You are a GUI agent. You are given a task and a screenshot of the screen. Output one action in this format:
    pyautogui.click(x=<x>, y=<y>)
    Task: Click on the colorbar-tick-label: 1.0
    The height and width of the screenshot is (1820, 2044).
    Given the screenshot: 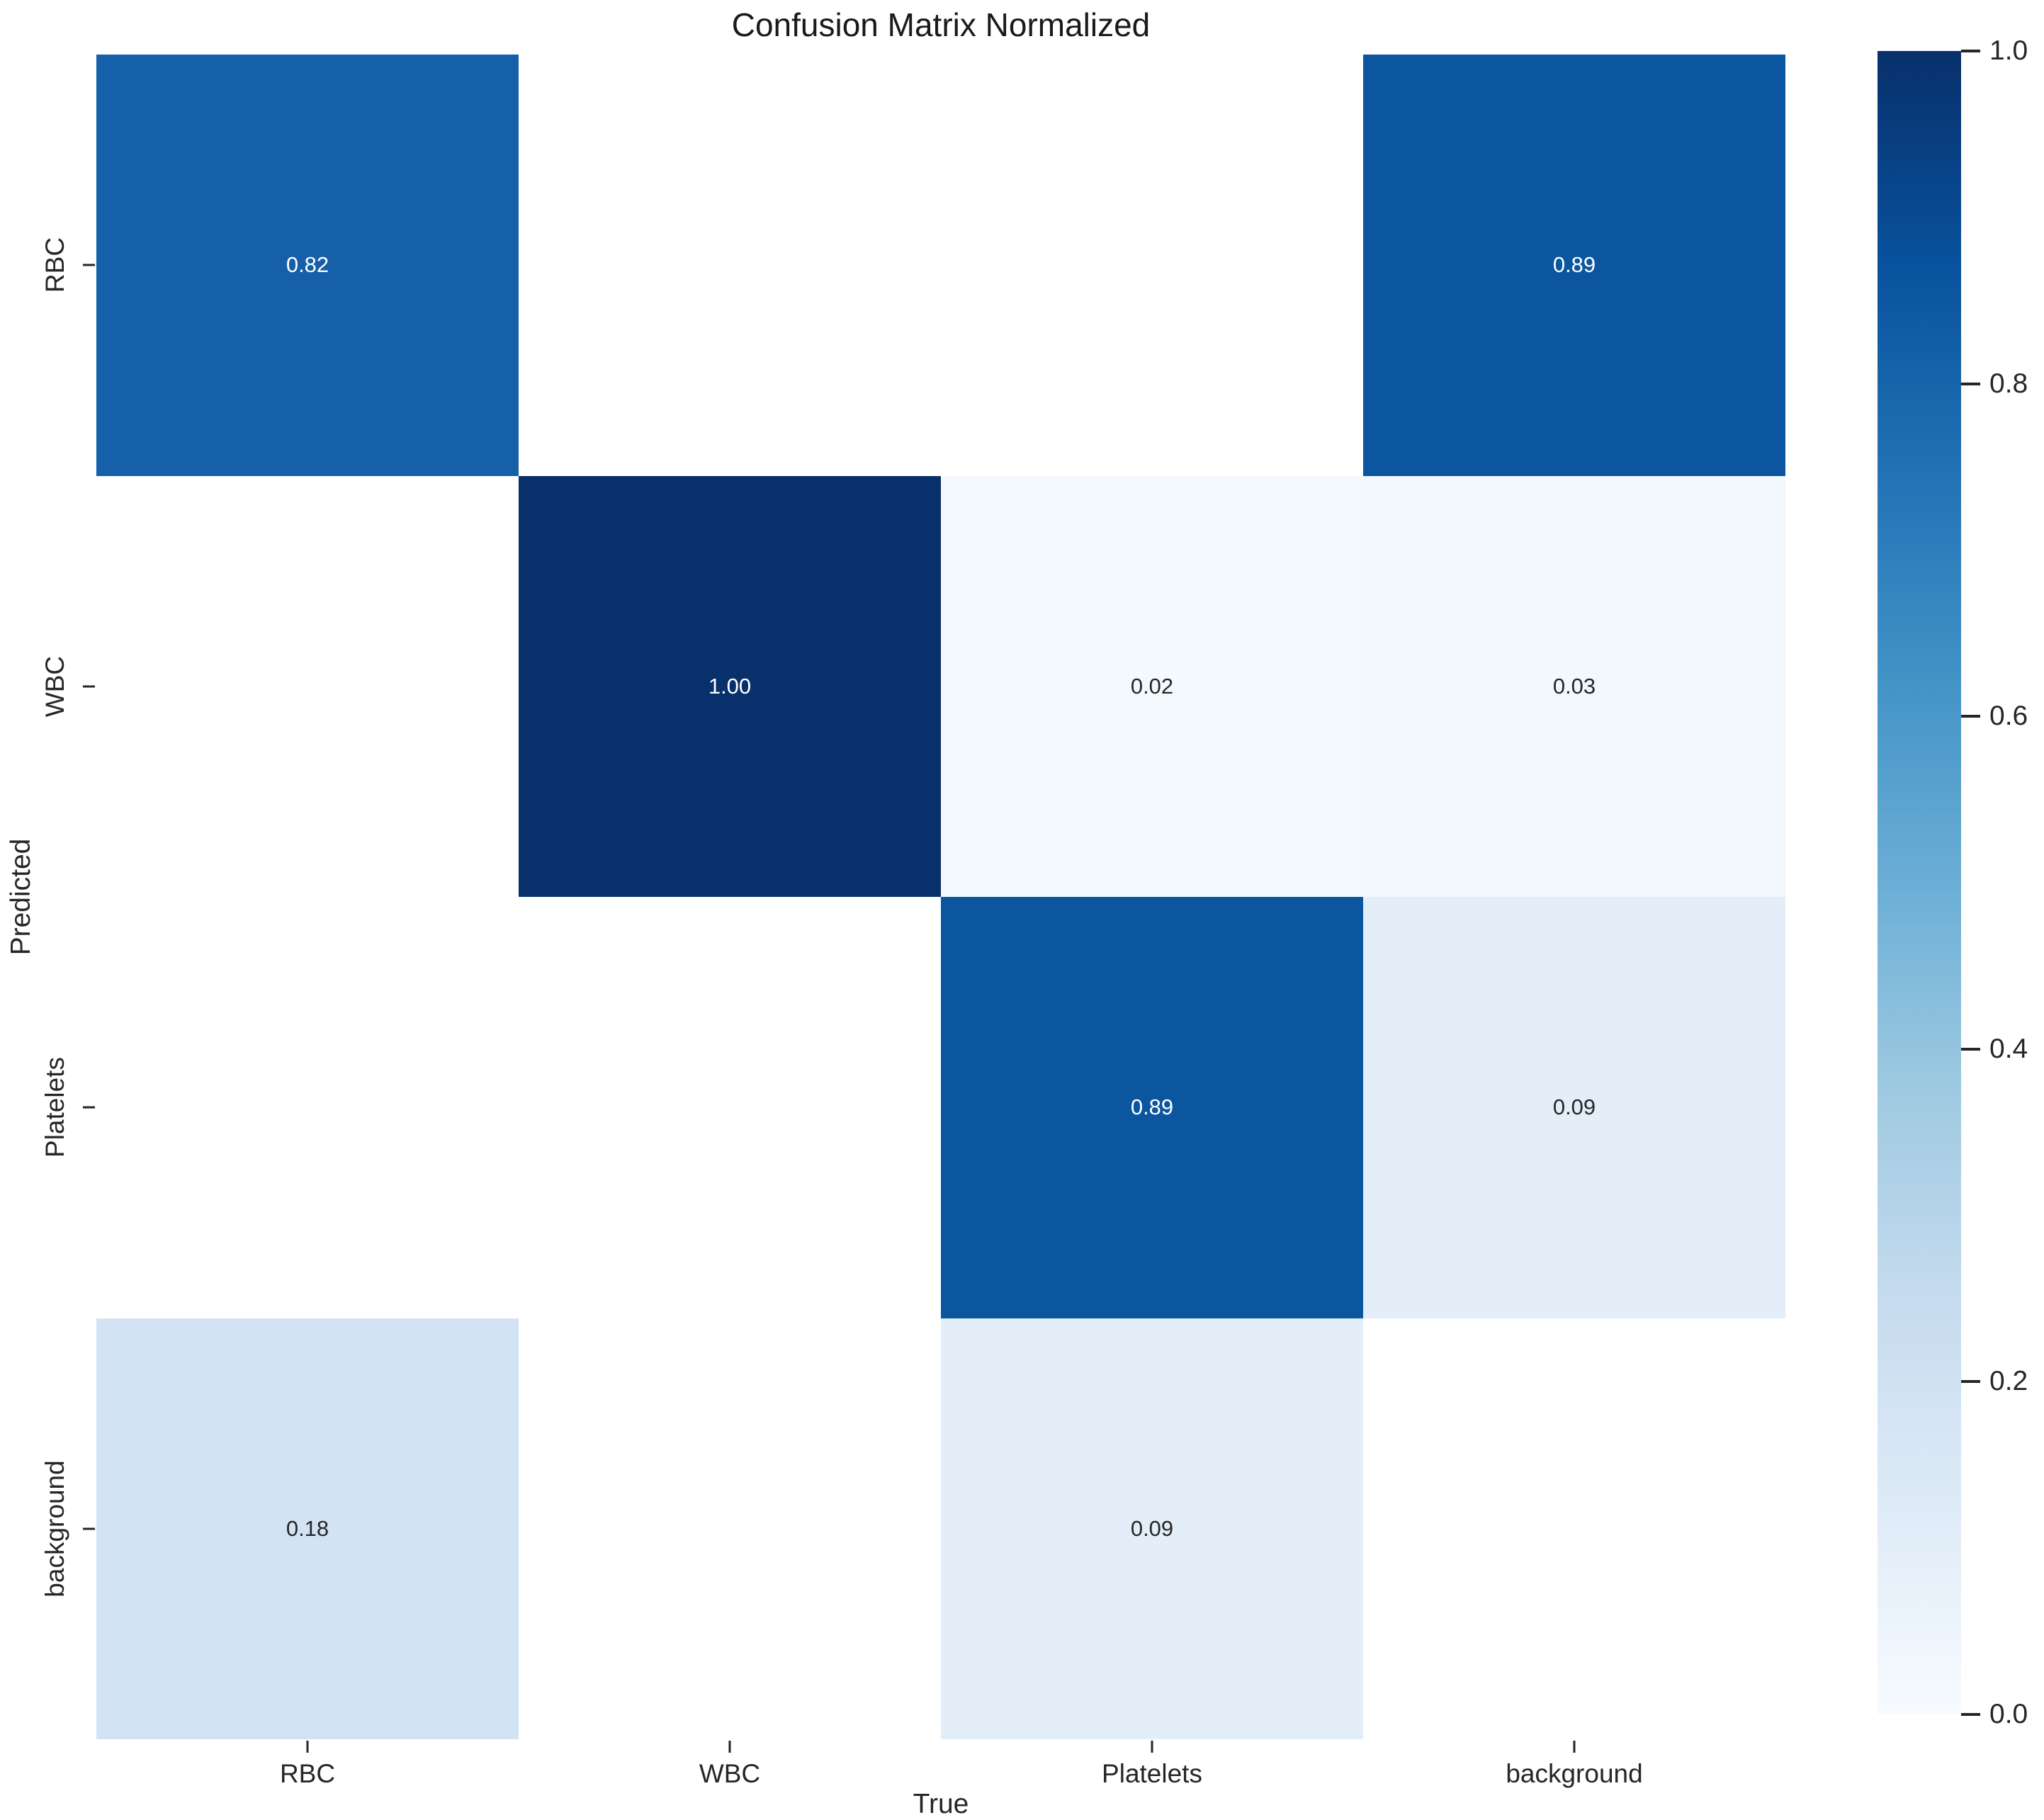 What is the action you would take?
    pyautogui.click(x=2008, y=51)
    